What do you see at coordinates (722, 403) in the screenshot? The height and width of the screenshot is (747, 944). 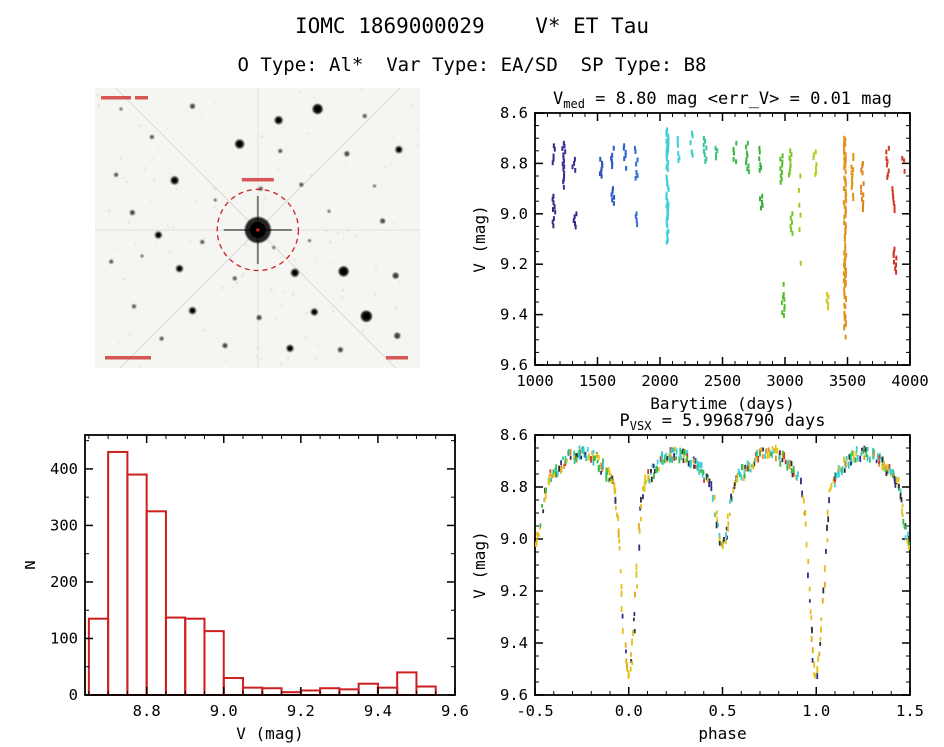 I see `svg-text: Barytime (days)` at bounding box center [722, 403].